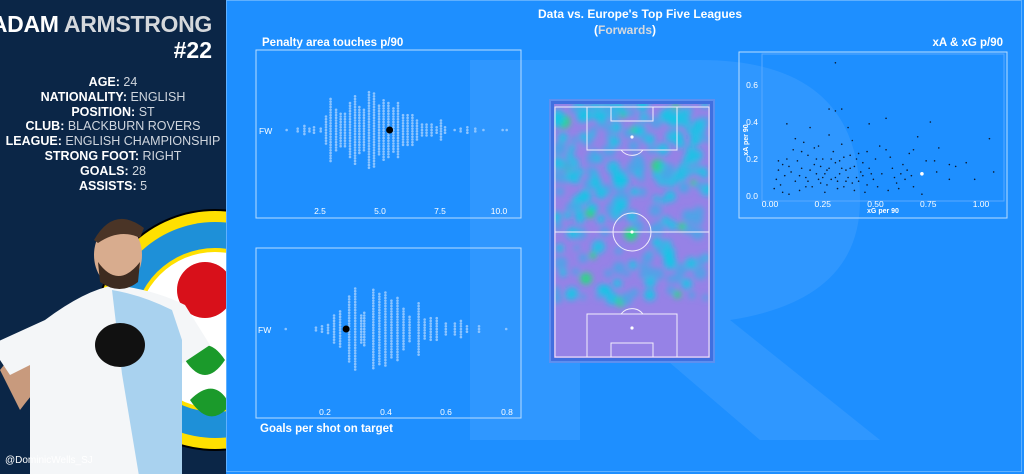 The width and height of the screenshot is (1024, 474). What do you see at coordinates (440, 211) in the screenshot?
I see `x-tick: 7.5` at bounding box center [440, 211].